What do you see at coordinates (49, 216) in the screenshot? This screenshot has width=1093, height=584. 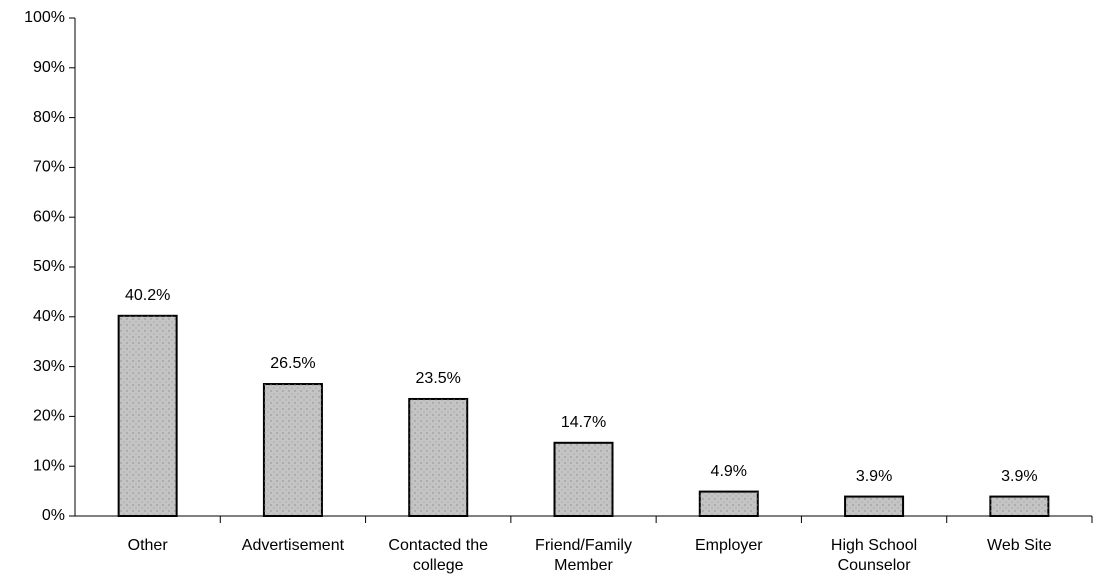 I see `y-tick-label: 60%` at bounding box center [49, 216].